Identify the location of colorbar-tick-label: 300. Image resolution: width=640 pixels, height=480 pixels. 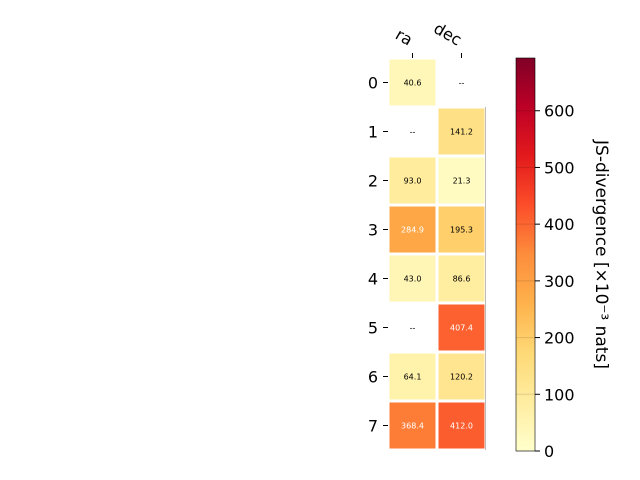
(559, 281).